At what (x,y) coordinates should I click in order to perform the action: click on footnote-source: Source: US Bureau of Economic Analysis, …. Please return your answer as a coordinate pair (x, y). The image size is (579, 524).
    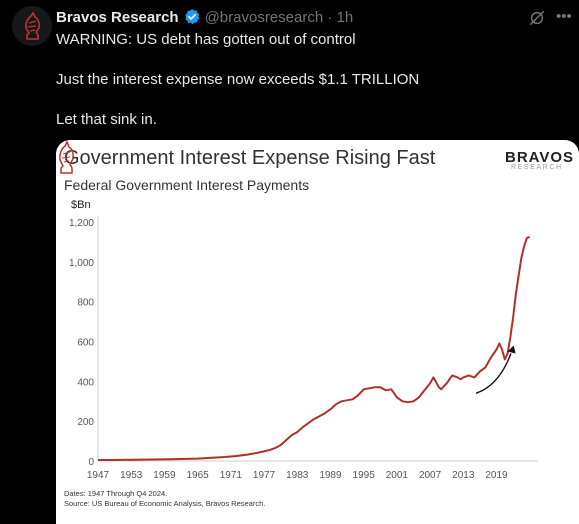
    Looking at the image, I should click on (165, 503).